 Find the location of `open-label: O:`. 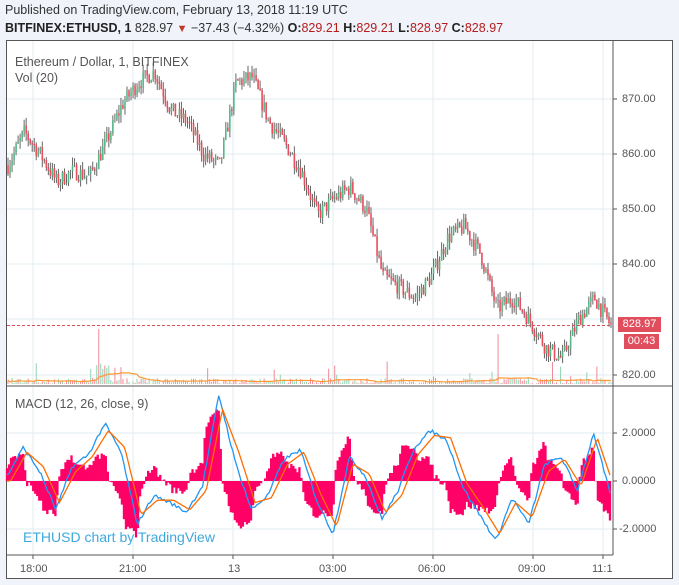

open-label: O: is located at coordinates (294, 28).